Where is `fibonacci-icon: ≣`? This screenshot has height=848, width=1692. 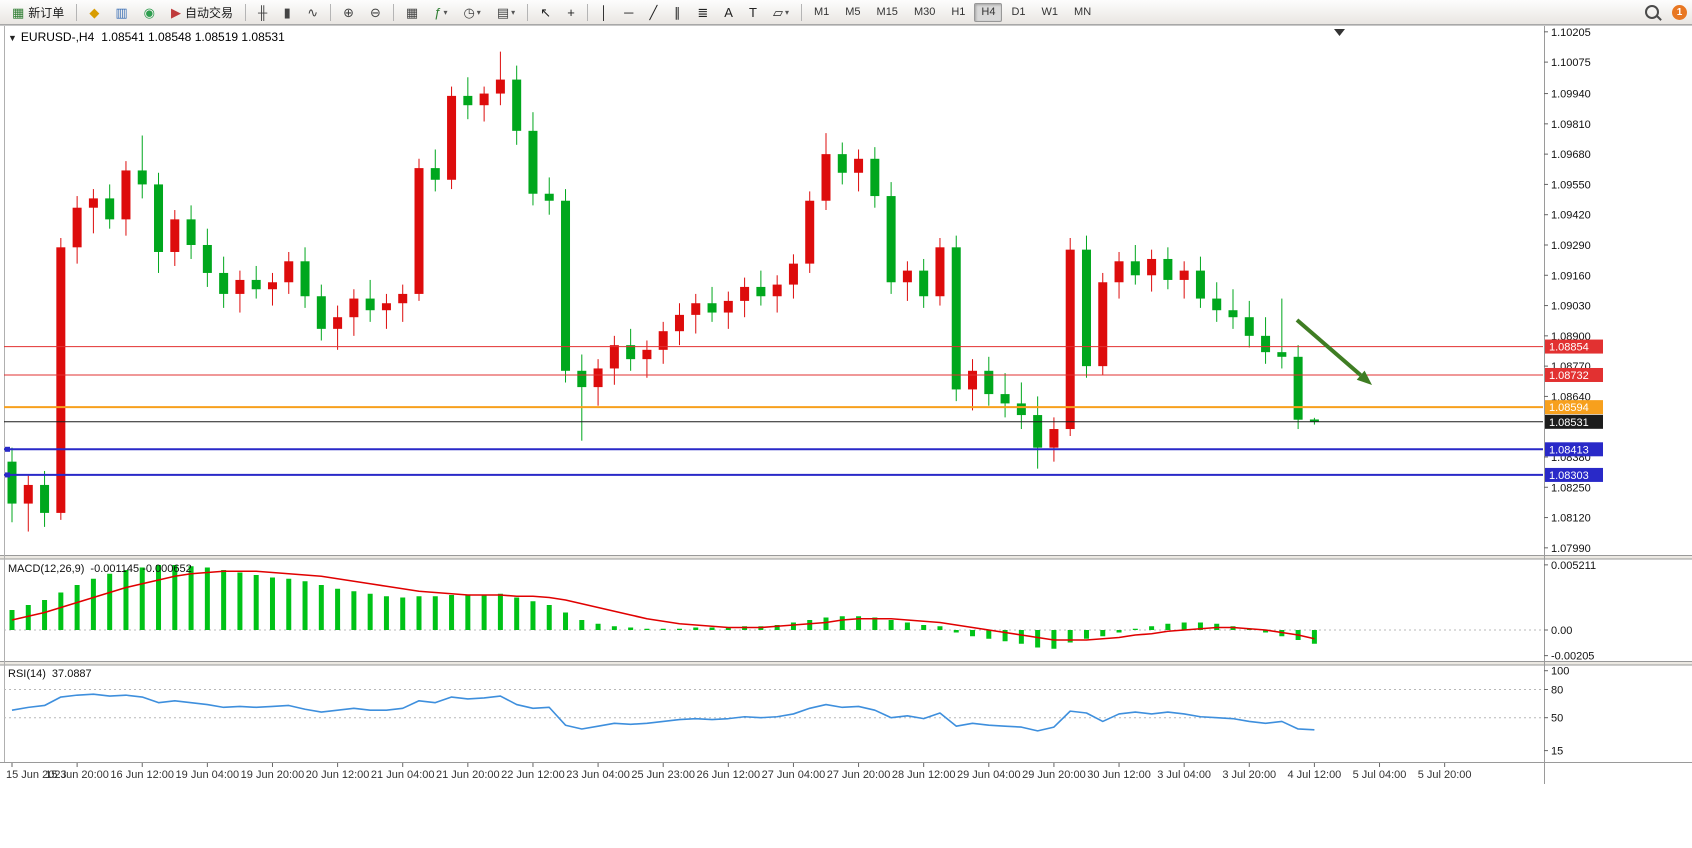
fibonacci-icon: ≣ is located at coordinates (703, 12).